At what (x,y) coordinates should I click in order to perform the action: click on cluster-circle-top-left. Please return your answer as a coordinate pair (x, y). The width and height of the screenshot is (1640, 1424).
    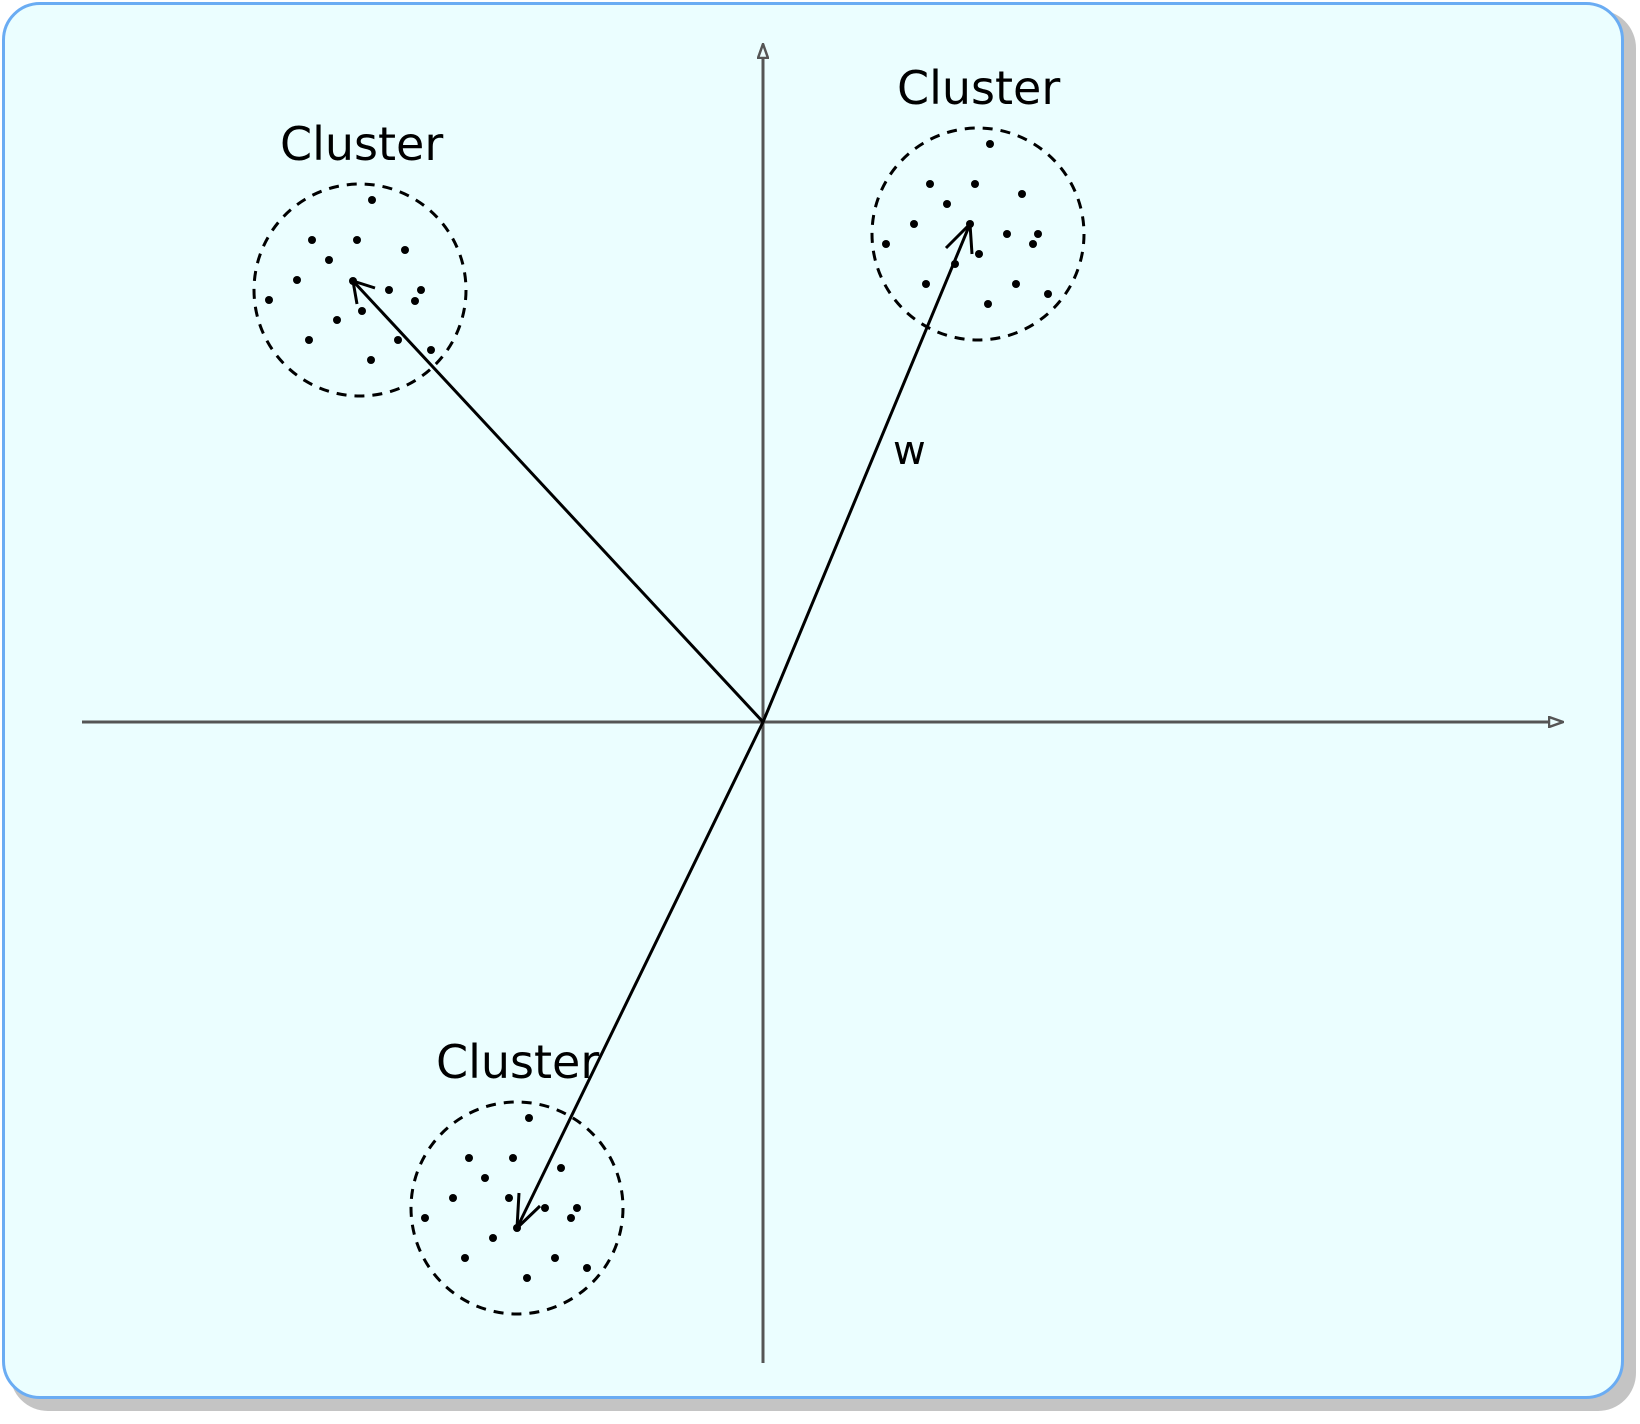
    Looking at the image, I should click on (360, 290).